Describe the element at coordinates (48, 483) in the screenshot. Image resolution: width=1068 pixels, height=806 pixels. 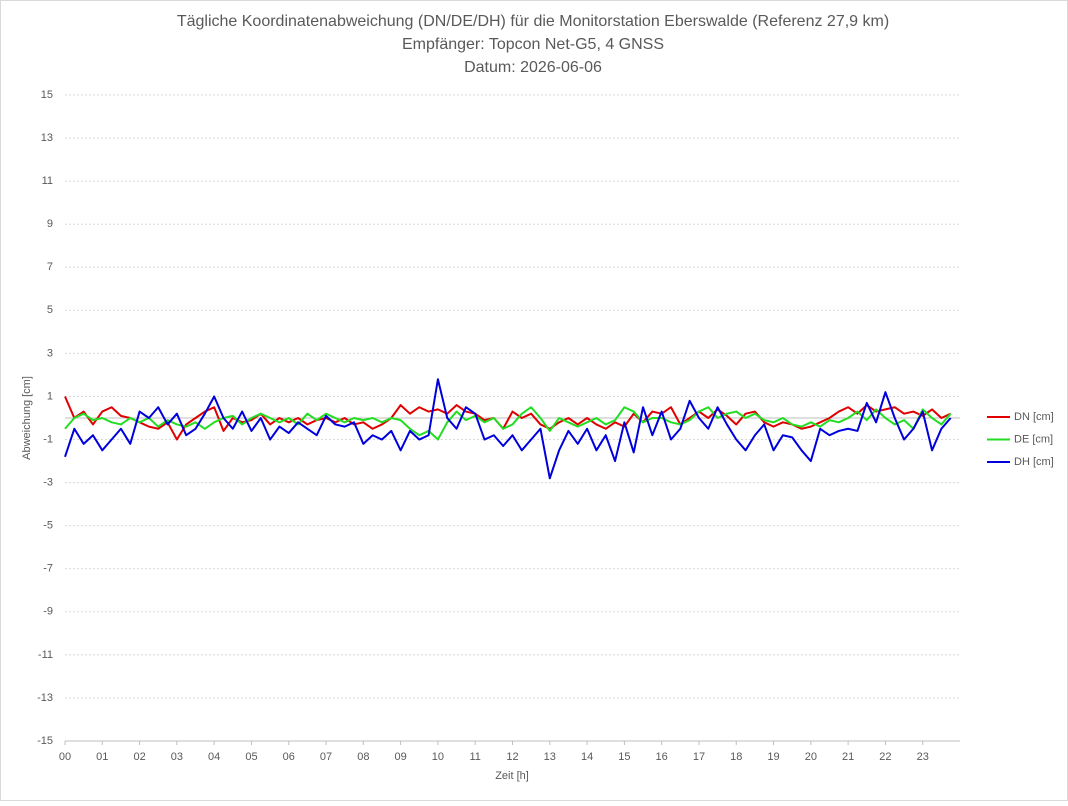
I see `y-tick-label: -3` at that location.